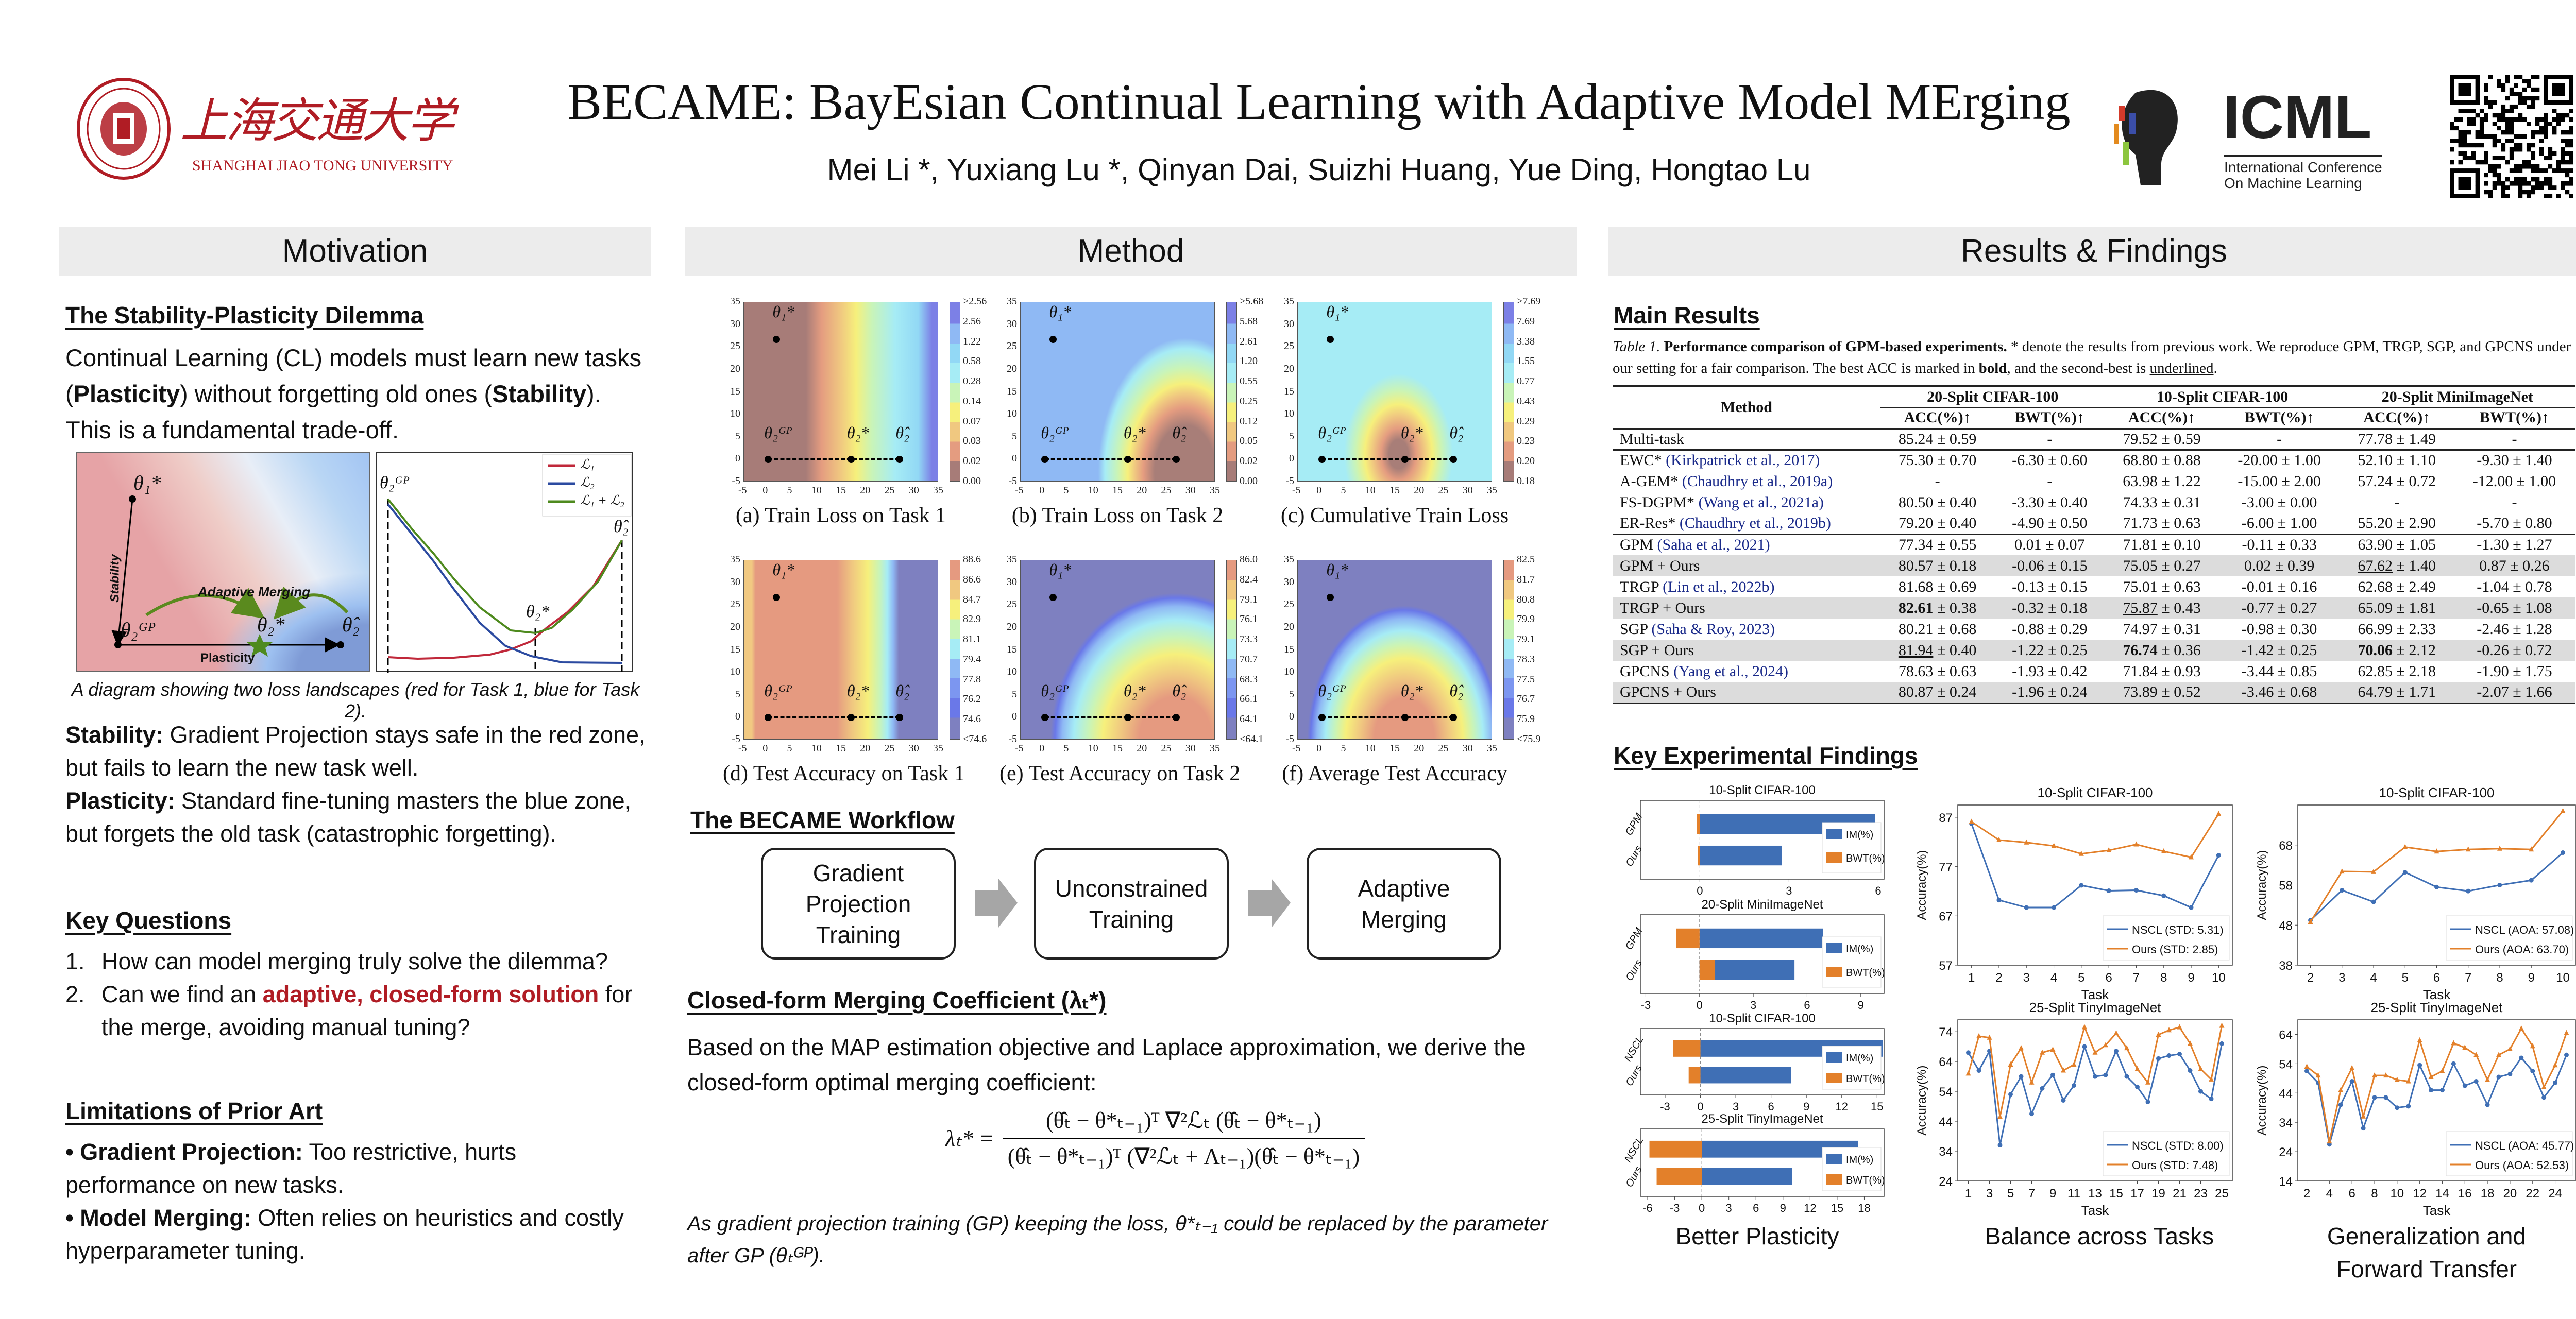 The height and width of the screenshot is (1319, 2576). What do you see at coordinates (1405, 460) in the screenshot?
I see `point-marker-theta2_star` at bounding box center [1405, 460].